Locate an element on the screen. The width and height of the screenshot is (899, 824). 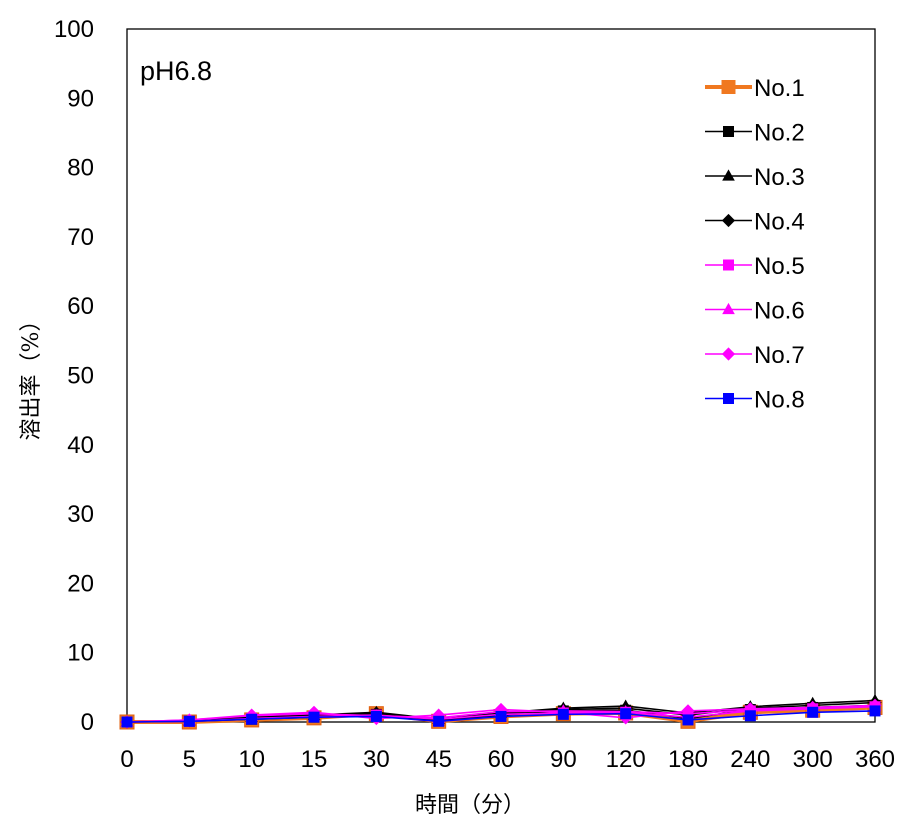
y-tick-label: 90 is located at coordinates (80, 98).